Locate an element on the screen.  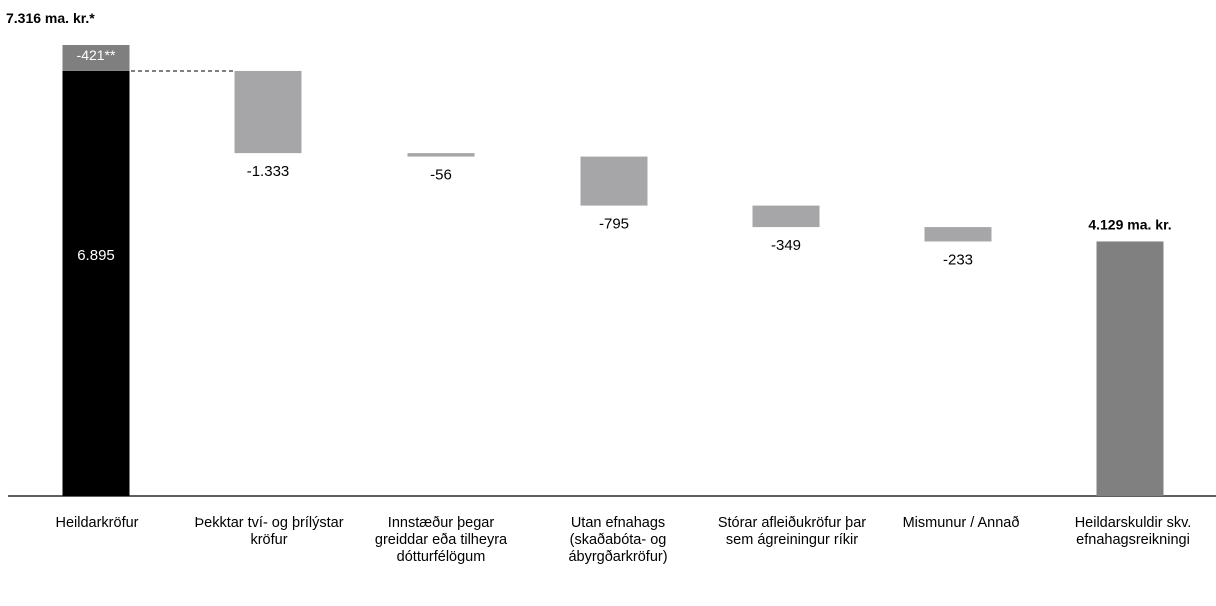
bar-start-total-label: 7.316 ma. kr.* is located at coordinates (50, 18).